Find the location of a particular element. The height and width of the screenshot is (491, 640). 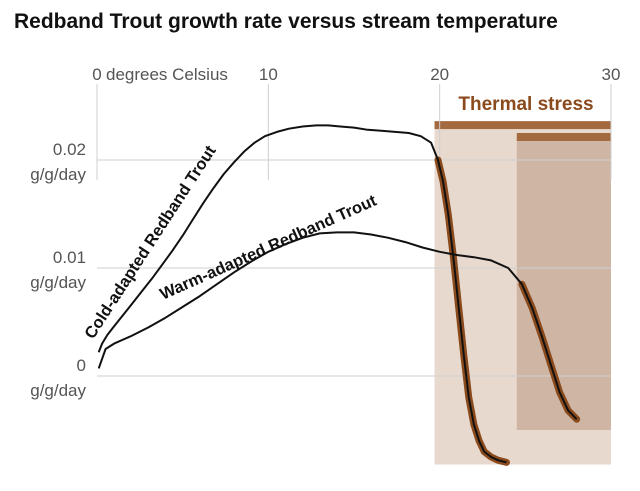

thermal-stress-label: Thermal stress is located at coordinates (525, 104).